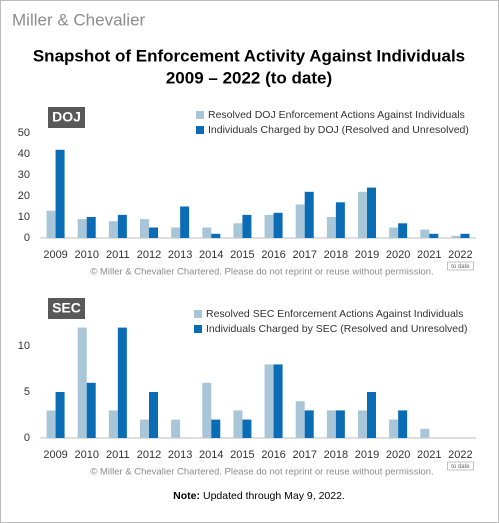 This screenshot has height=523, width=499. What do you see at coordinates (274, 496) in the screenshot?
I see `note-text: Updated through May 9, 2022.` at bounding box center [274, 496].